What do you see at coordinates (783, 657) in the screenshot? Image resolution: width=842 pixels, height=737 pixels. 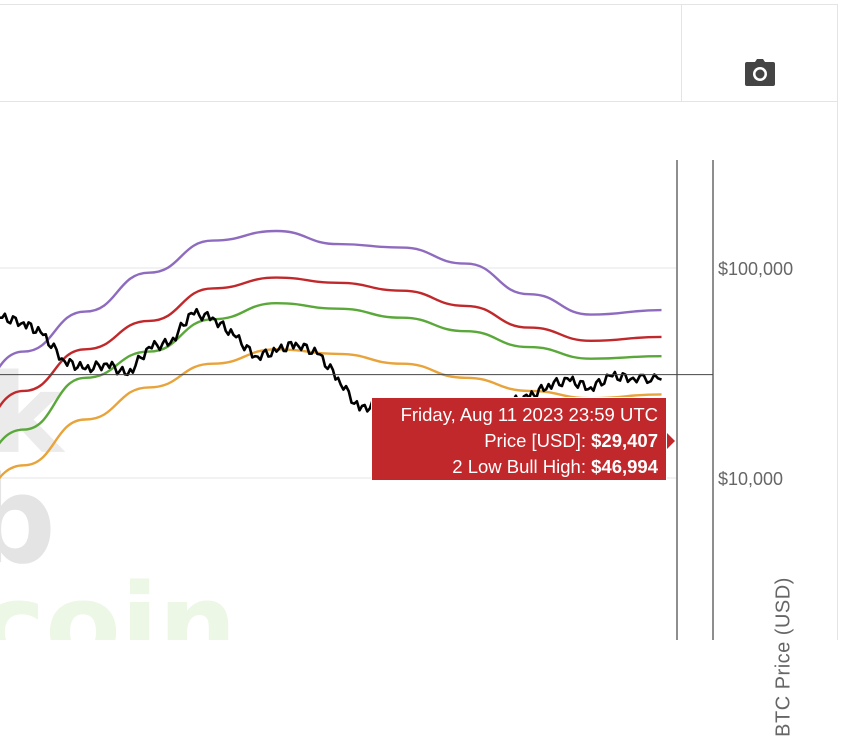 I see `y-axis-title: BTC Price (USD)` at bounding box center [783, 657].